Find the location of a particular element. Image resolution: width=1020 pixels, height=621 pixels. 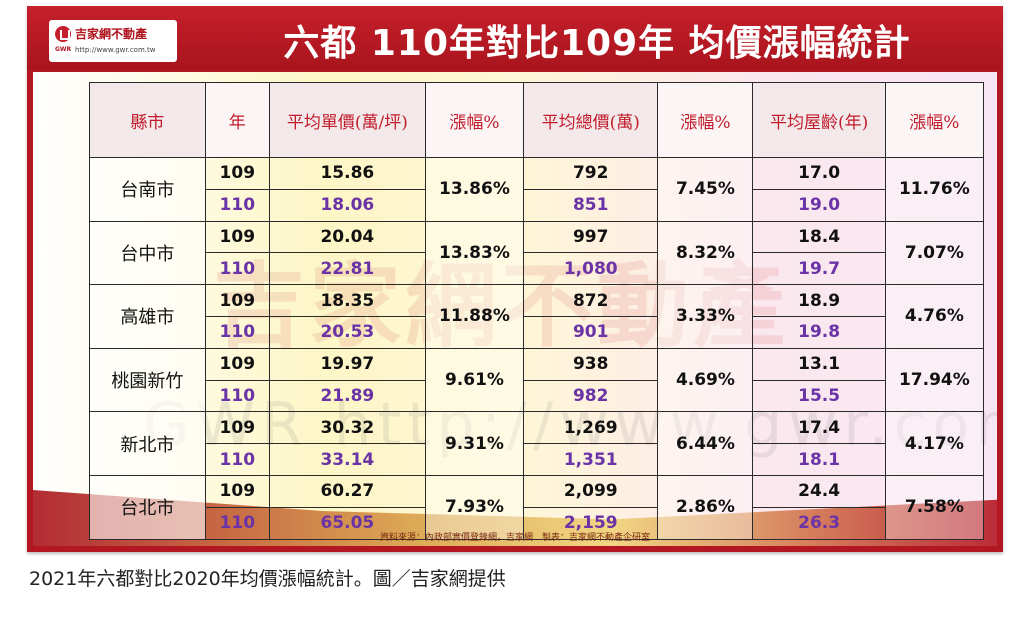

house-age-cell: 18.1 is located at coordinates (819, 459).